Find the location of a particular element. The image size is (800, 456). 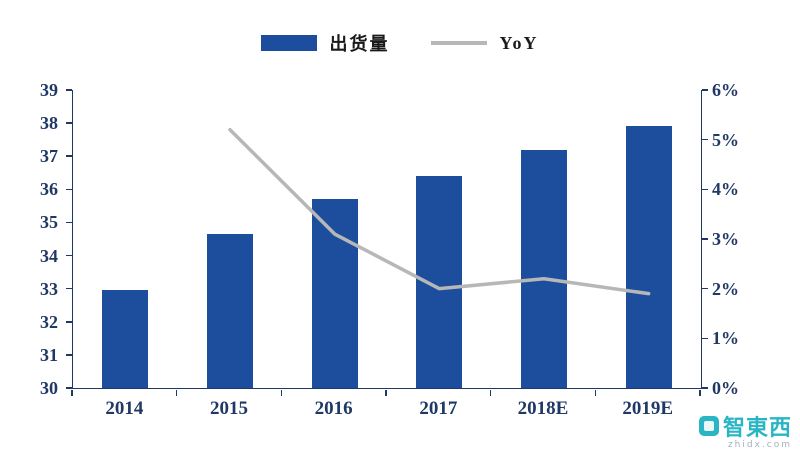

line-swatch-icon is located at coordinates (459, 43).